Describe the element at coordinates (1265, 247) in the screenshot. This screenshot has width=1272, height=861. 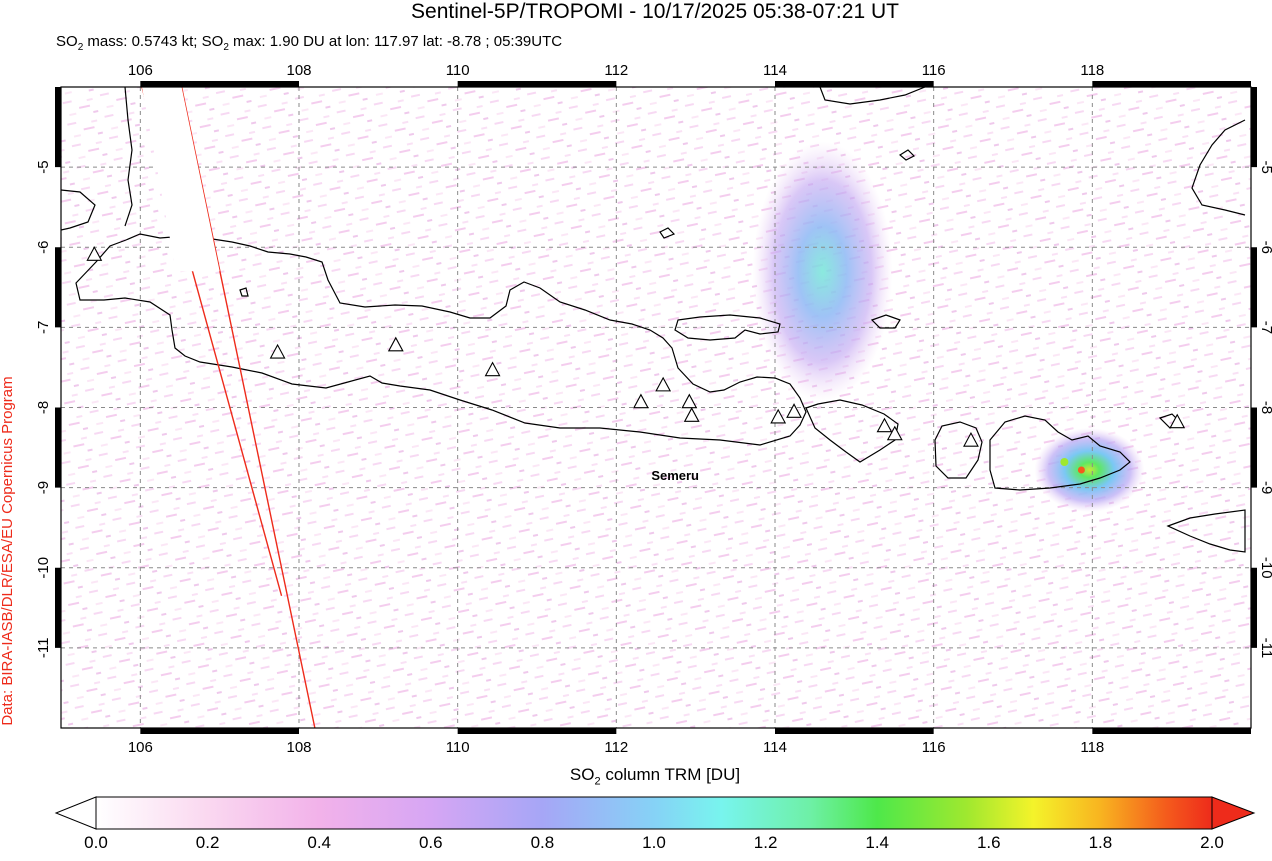
I see `lat-tick-label-right: -6` at that location.